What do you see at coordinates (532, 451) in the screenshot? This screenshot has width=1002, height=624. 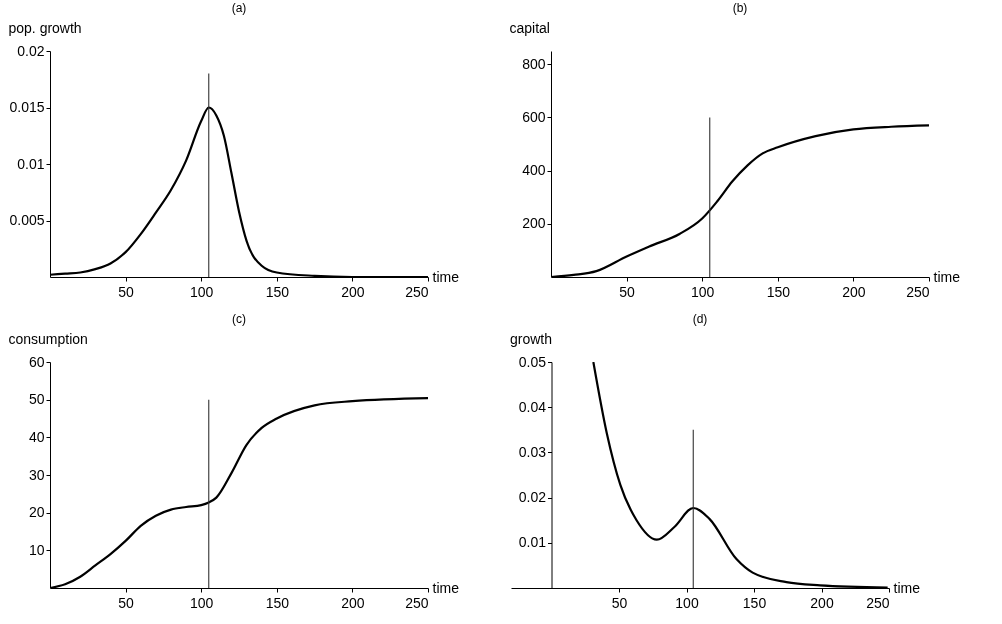 I see `y-tick-label: 0.03` at bounding box center [532, 451].